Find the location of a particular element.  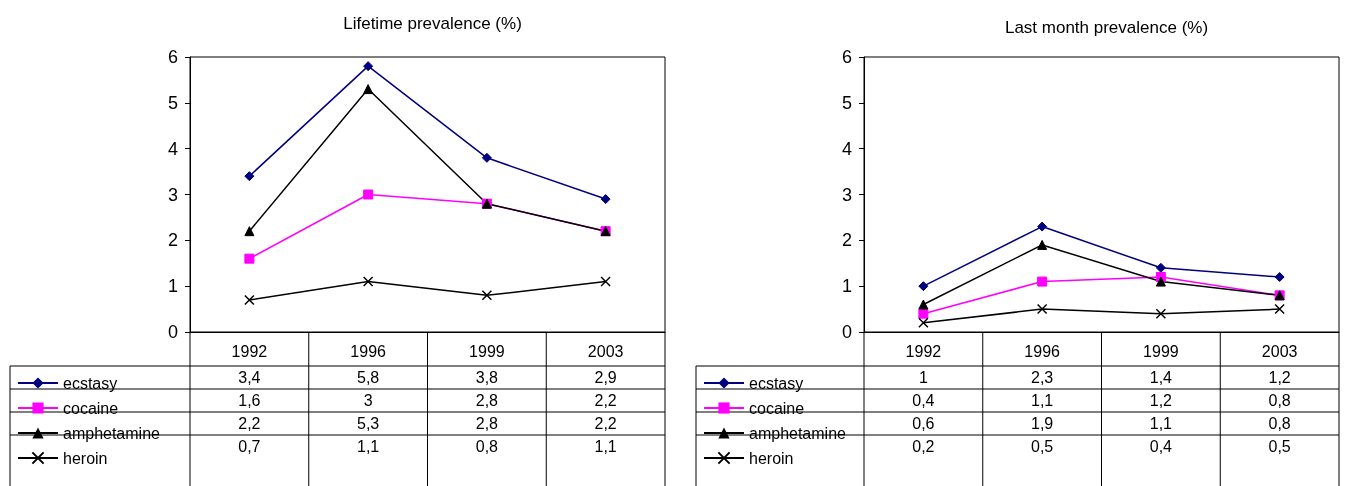

data-label: 1,4 is located at coordinates (1161, 377).